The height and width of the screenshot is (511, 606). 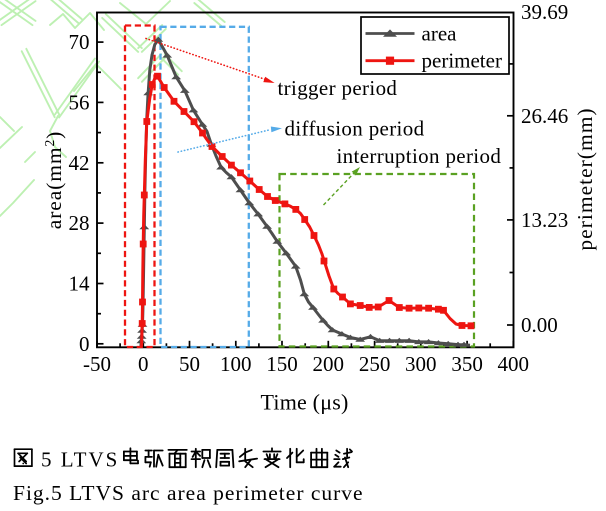 I want to click on svg-text: 39.69, so click(x=544, y=12).